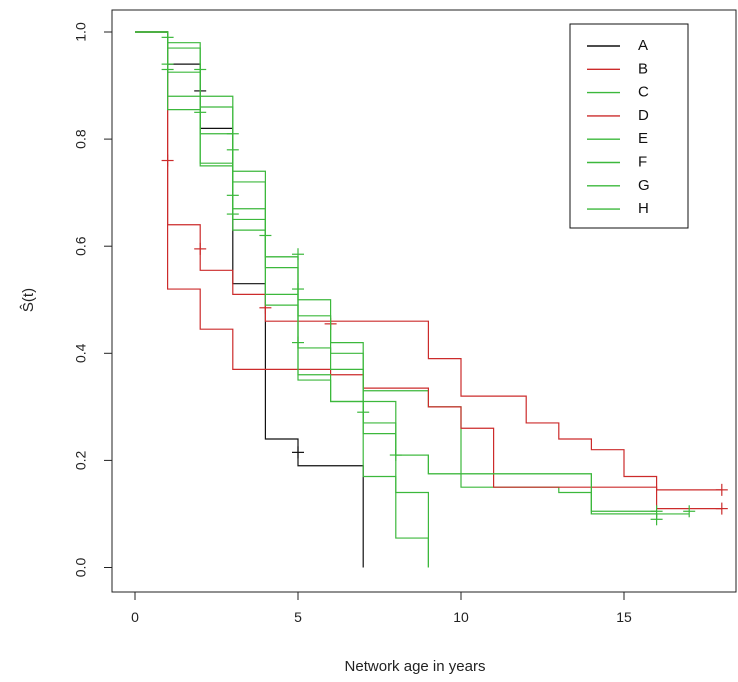 The height and width of the screenshot is (682, 738). What do you see at coordinates (381, 608) in the screenshot?
I see `x-axis: 0 5 10 15` at bounding box center [381, 608].